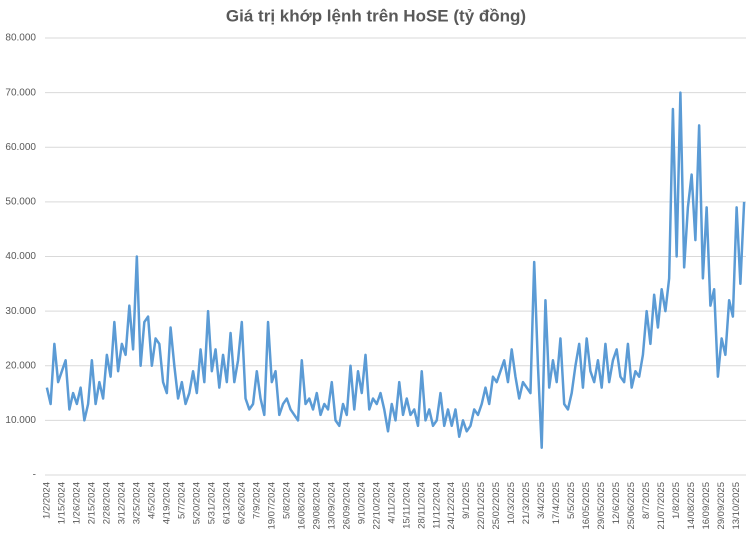 This screenshot has height=551, width=752. I want to click on x-tick-label: 16/08/2024, so click(301, 506).